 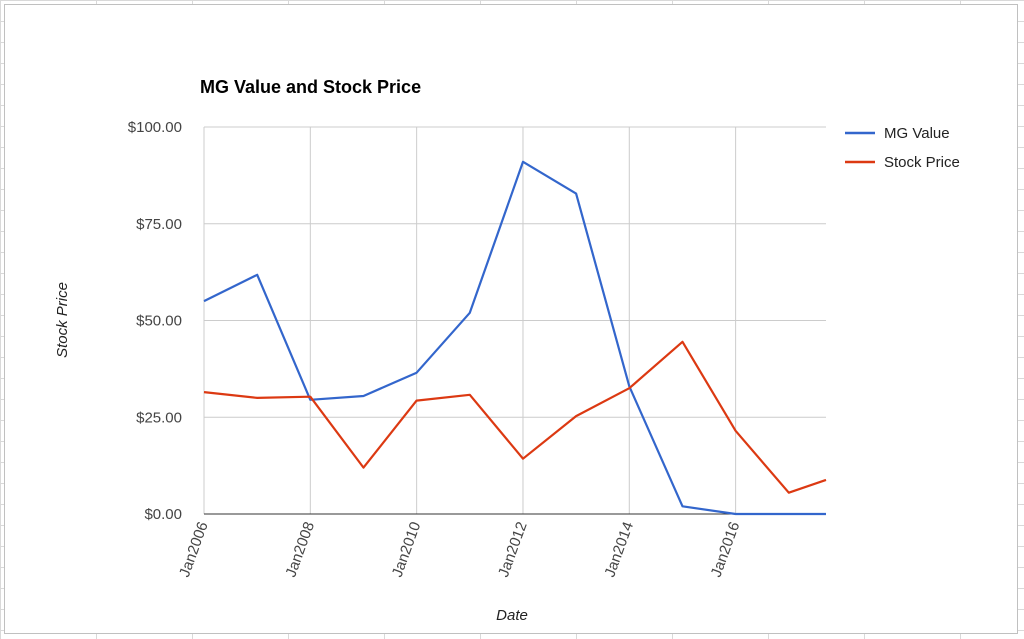 I want to click on x-tick-label: Jan2012, so click(x=513, y=550).